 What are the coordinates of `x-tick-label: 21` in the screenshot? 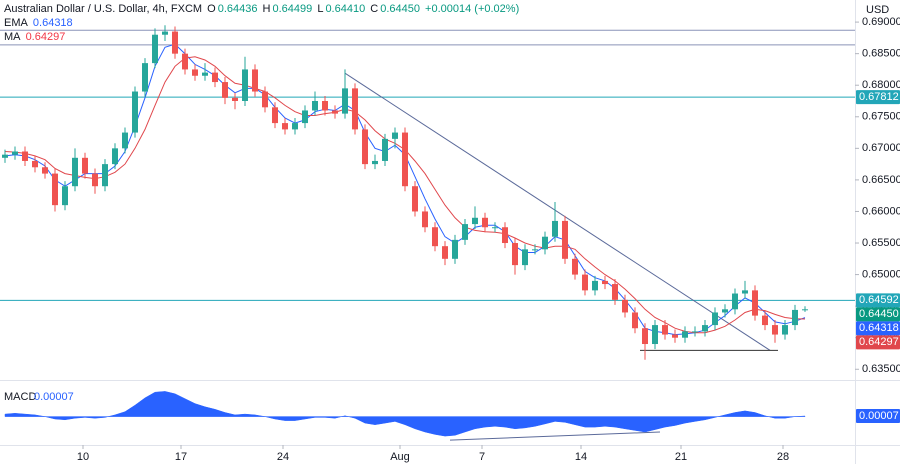 It's located at (681, 457).